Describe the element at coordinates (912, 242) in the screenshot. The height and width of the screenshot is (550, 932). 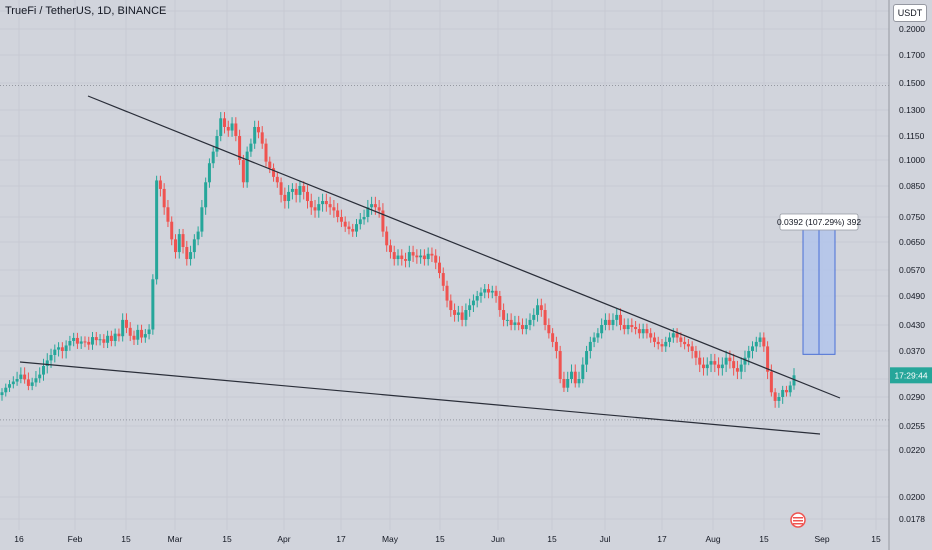
I see `price-tick-label: 0.0650` at that location.